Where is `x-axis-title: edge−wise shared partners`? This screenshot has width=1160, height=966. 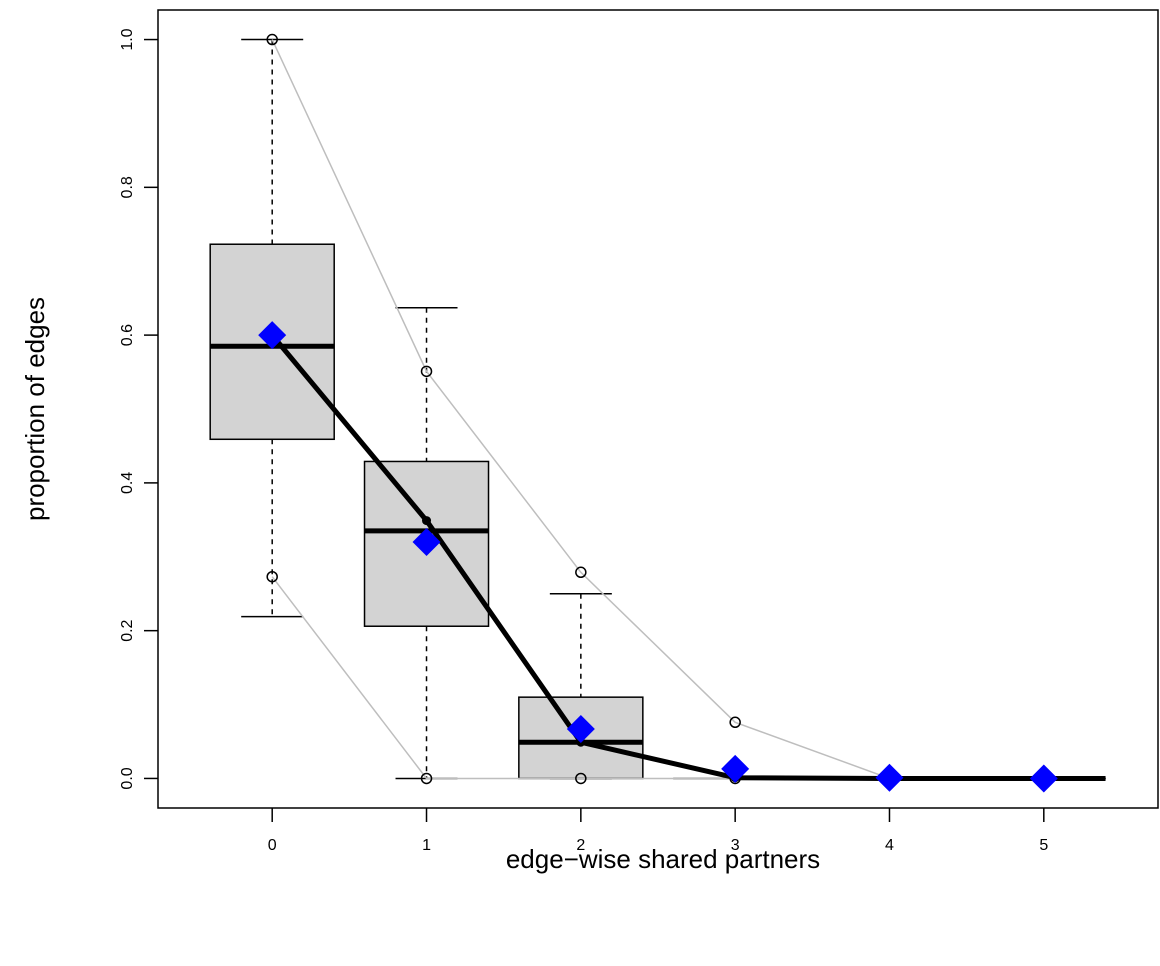 x-axis-title: edge−wise shared partners is located at coordinates (663, 859).